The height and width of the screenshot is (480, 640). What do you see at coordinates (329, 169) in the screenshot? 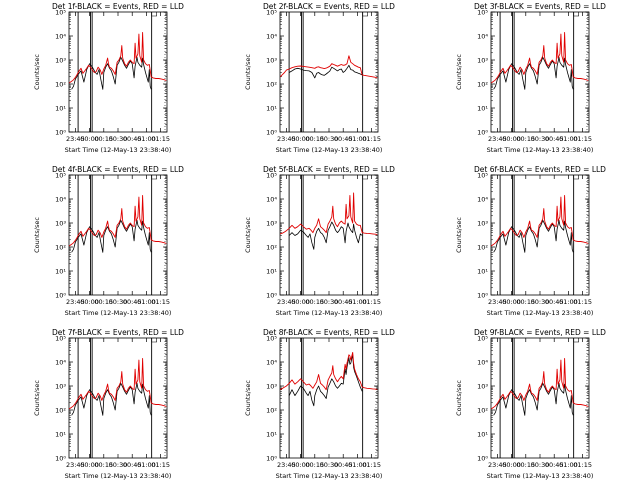
I see `panel-title: Det 5f-BLACK = Events, RED = LLD` at bounding box center [329, 169].